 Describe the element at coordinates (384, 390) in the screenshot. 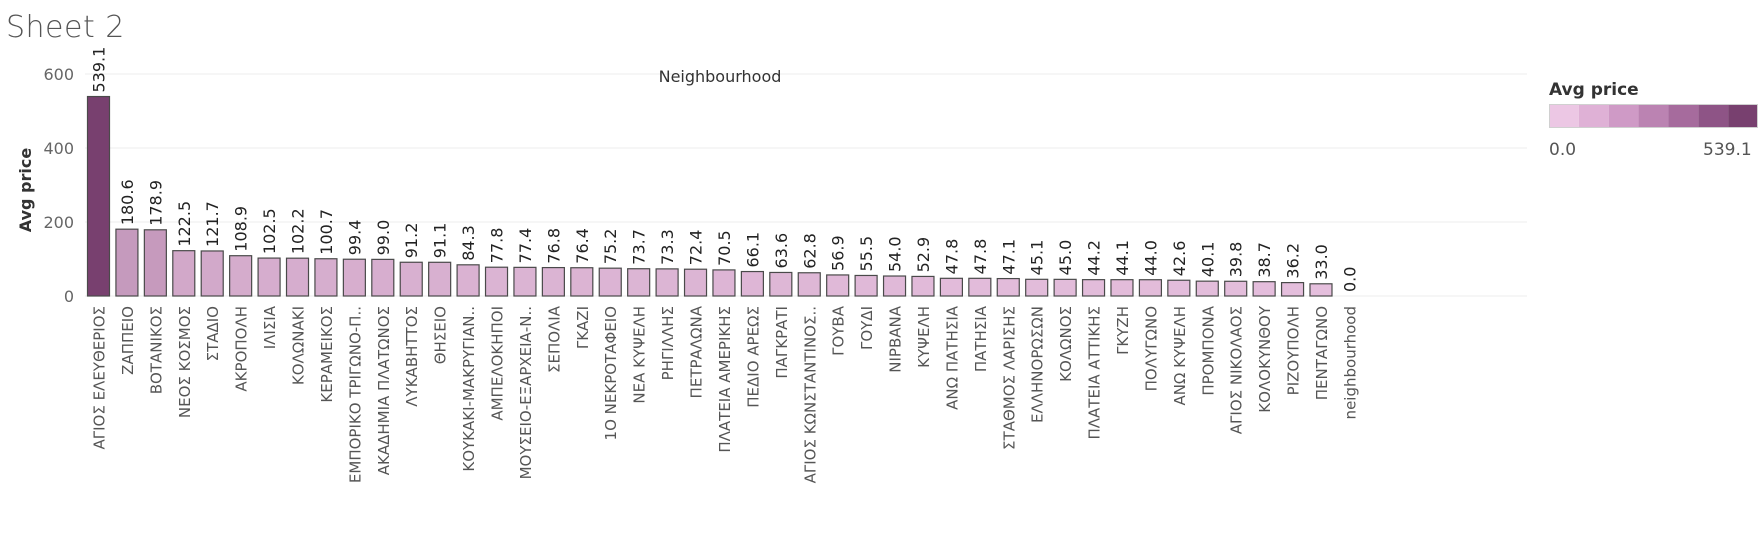

I see `x-tick-label: ΑΚΑΔΗΜΙΑ ΠΛΑΤΩΝΟΣ` at that location.